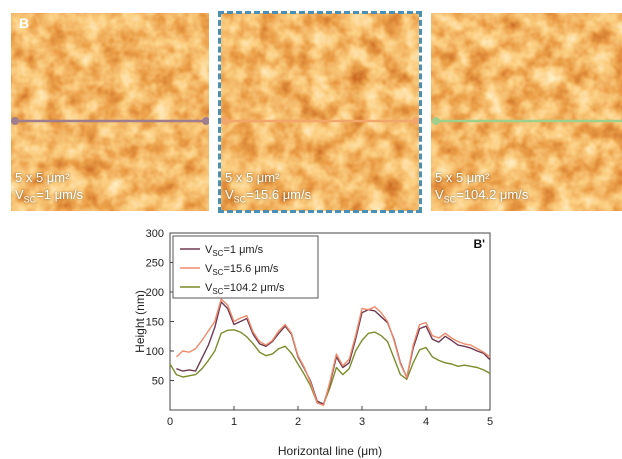 The width and height of the screenshot is (622, 459). Describe the element at coordinates (490, 422) in the screenshot. I see `x-tick-label: 5` at that location.